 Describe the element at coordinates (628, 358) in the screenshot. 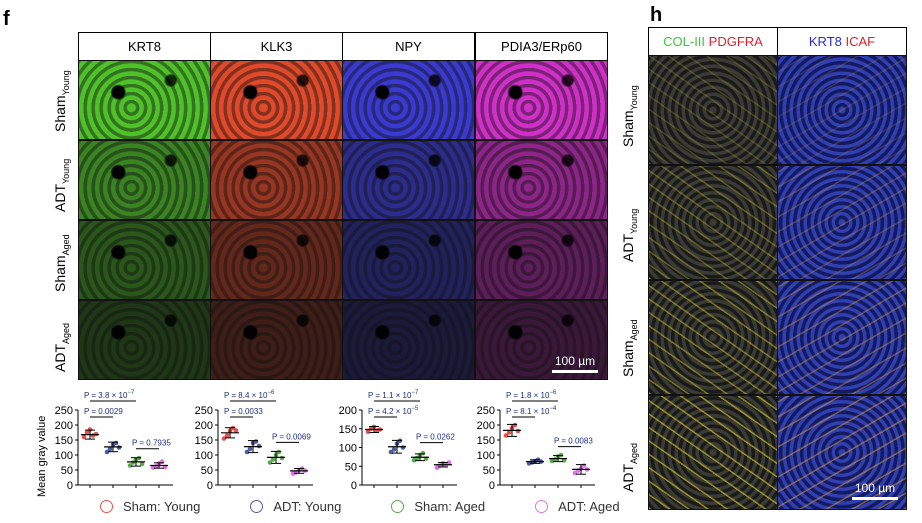

I see `row-label-base: Sham` at that location.